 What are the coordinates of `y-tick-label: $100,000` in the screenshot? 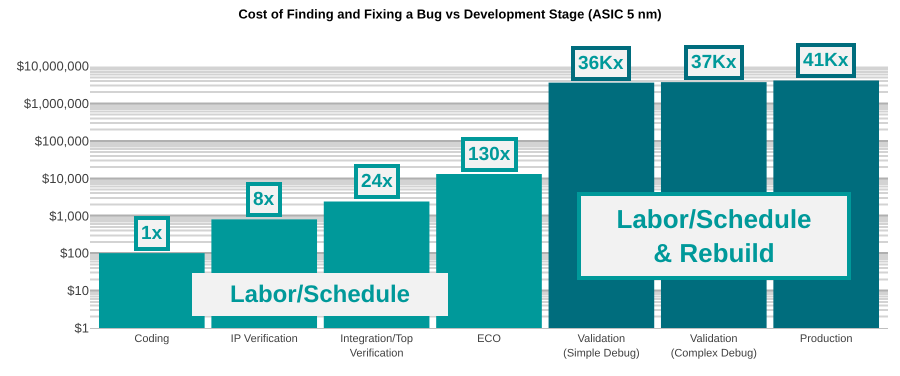 It's located at (61, 140).